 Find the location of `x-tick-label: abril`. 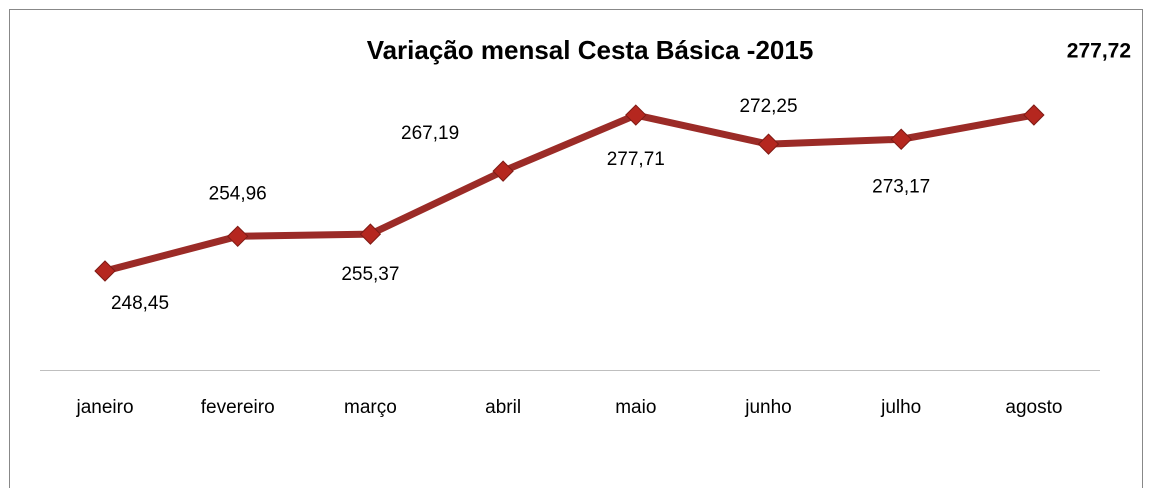

x-tick-label: abril is located at coordinates (503, 407).